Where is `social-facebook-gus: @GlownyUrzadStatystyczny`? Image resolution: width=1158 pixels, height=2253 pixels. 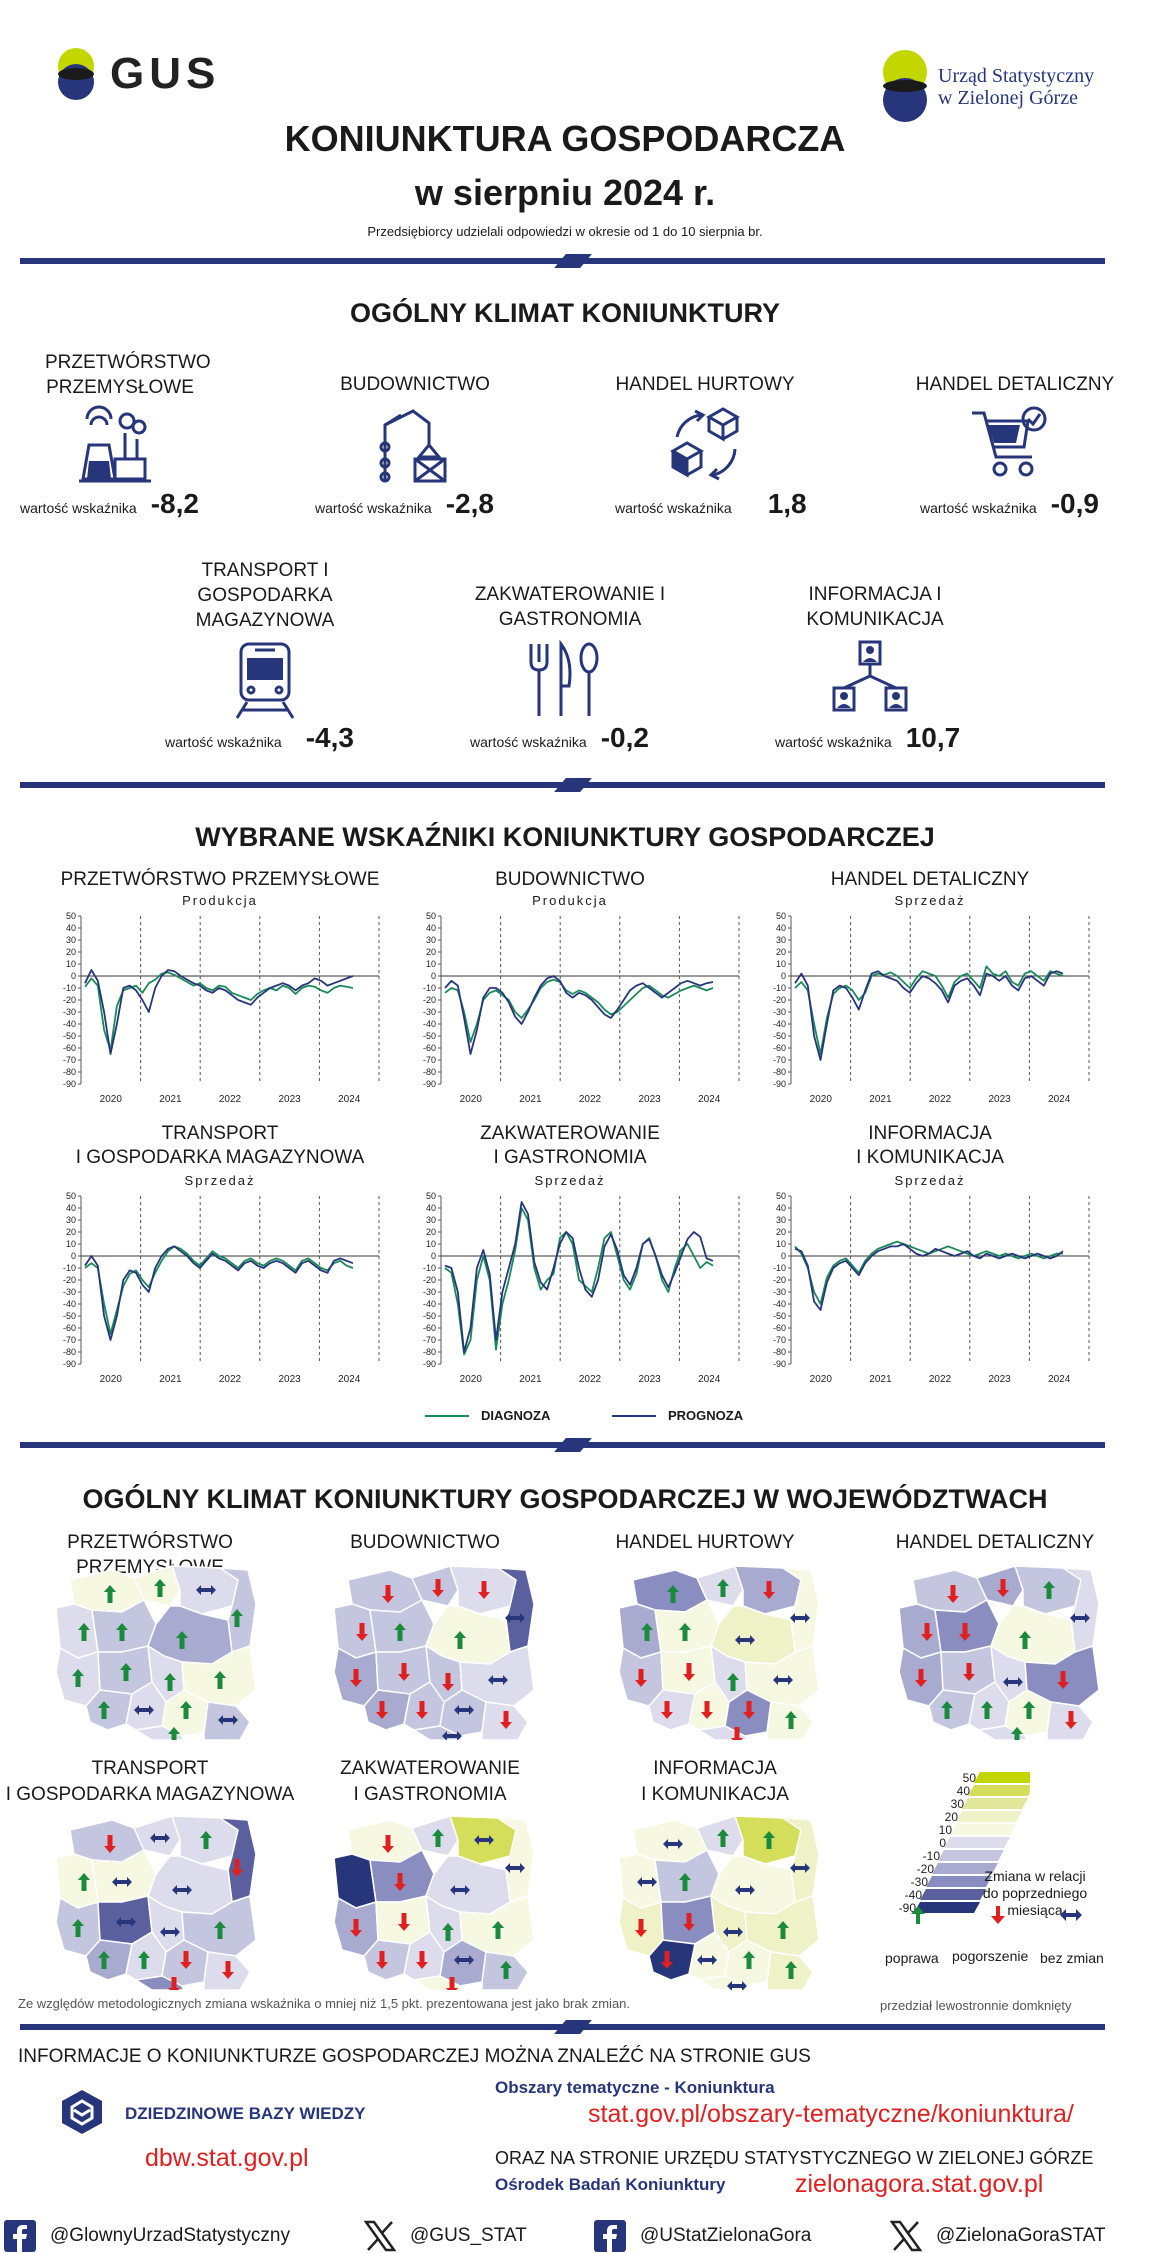
social-facebook-gus: @GlownyUrzadStatystyczny is located at coordinates (147, 2236).